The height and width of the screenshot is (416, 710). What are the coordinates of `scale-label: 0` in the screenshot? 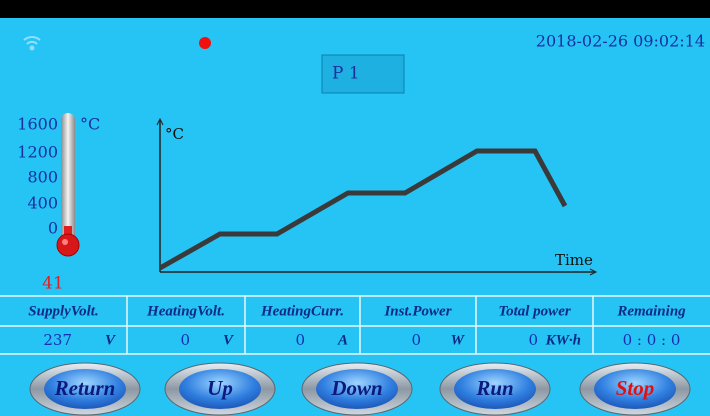 It's located at (53, 228).